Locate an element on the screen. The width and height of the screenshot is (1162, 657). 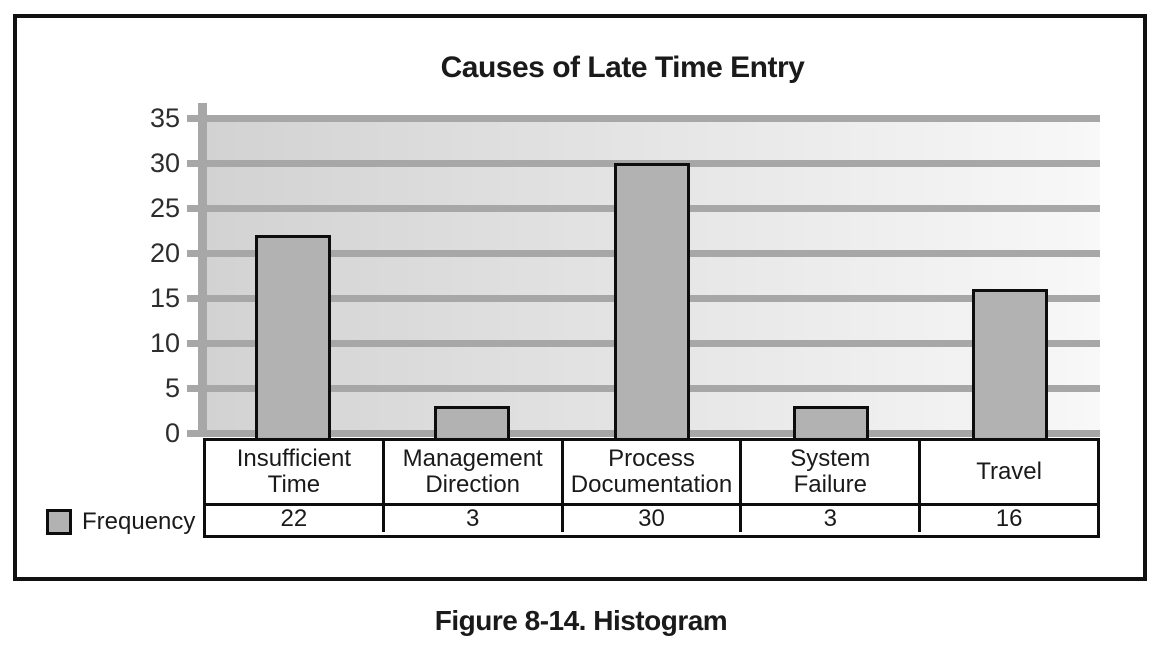
figure-caption: Figure 8-14. Histogram is located at coordinates (581, 620).